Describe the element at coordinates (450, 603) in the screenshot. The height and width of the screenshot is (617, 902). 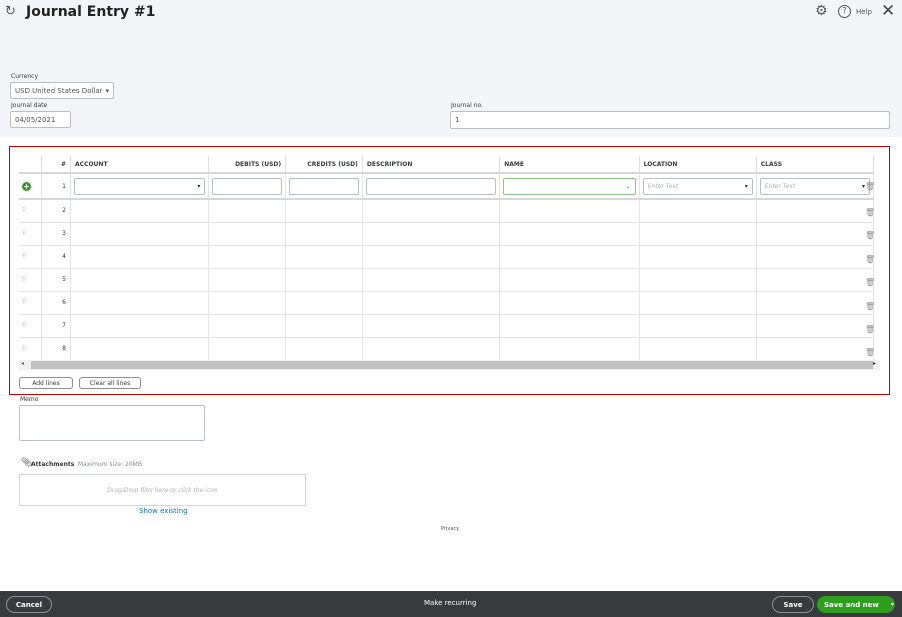
I see `make-recurring-link: Make recurring` at that location.